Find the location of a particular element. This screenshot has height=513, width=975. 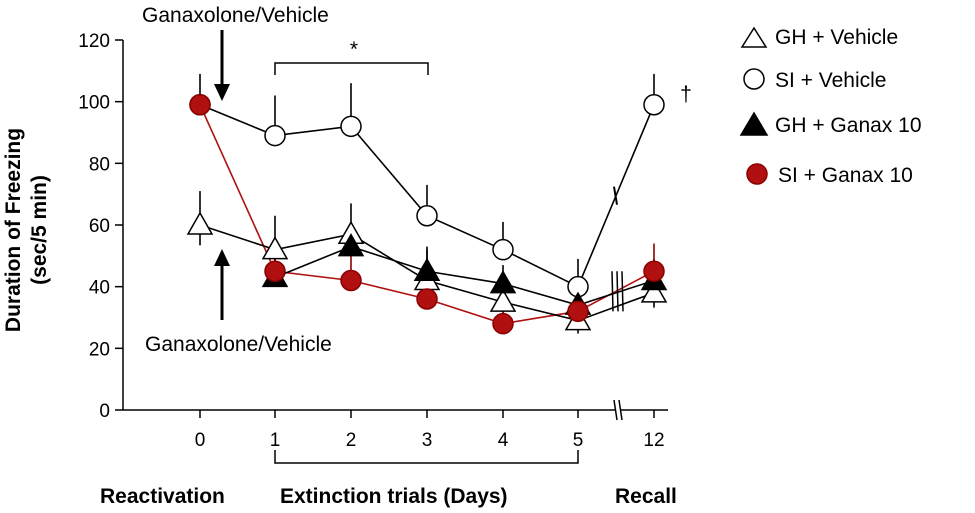

legend-item-si-ganax: SI + Ganax 10 is located at coordinates (829, 175).